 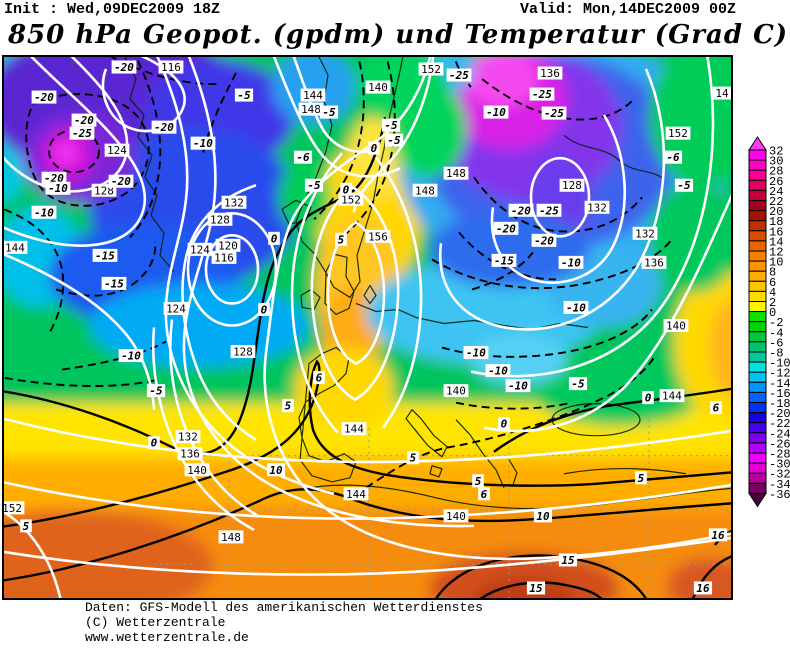 I want to click on colorbar-tick-label: 22, so click(x=776, y=202).